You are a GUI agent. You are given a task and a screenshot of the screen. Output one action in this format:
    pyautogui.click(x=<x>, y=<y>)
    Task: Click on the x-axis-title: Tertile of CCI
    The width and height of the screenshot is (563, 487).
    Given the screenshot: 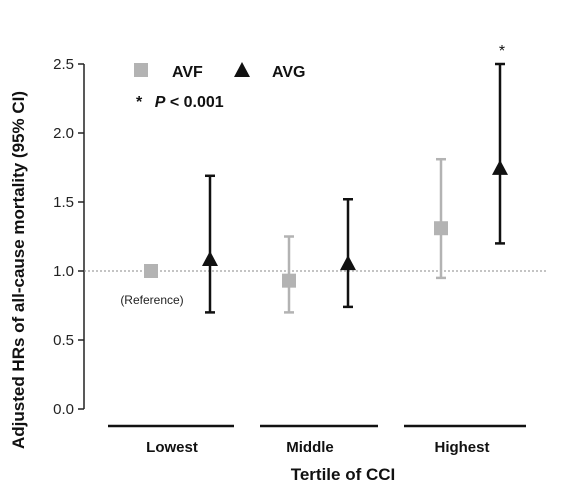 What is the action you would take?
    pyautogui.click(x=343, y=474)
    